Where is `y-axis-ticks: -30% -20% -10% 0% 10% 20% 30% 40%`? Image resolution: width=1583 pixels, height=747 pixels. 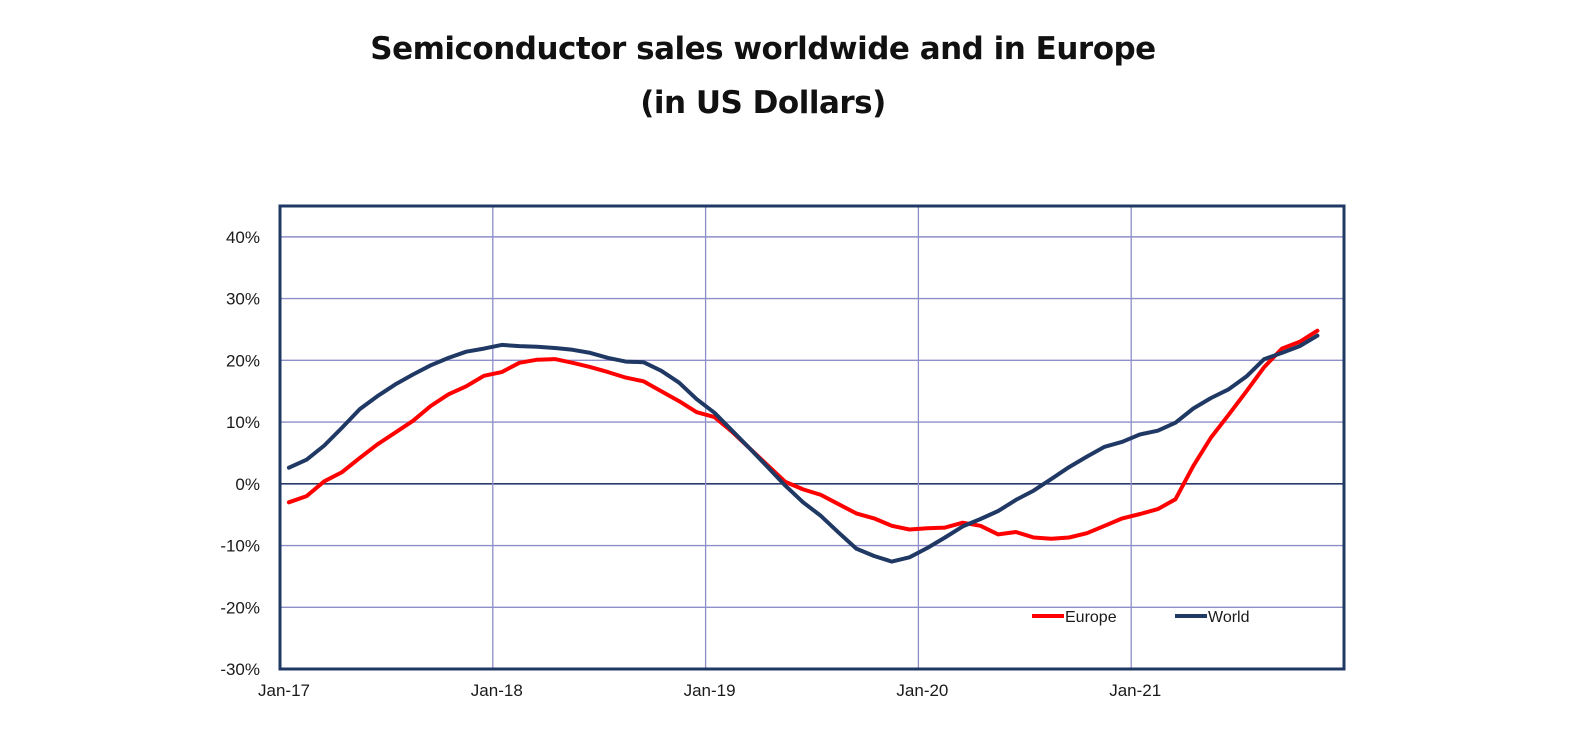
y-axis-ticks: -30% -20% -10% 0% 10% 20% 30% 40% is located at coordinates (240, 453).